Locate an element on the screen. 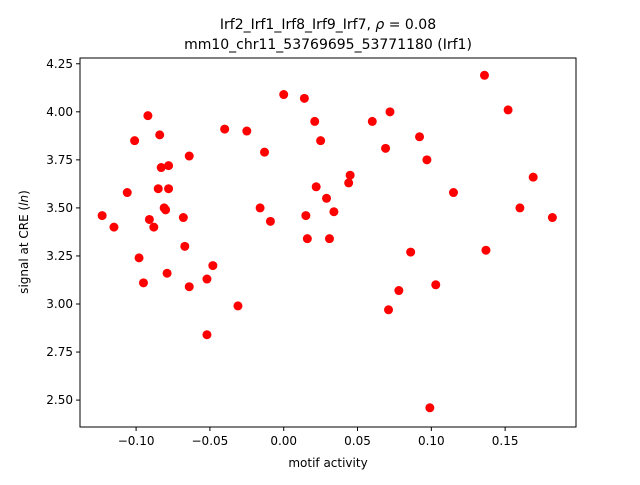 The width and height of the screenshot is (640, 485). y-tick-label: 2.50 is located at coordinates (59, 400).